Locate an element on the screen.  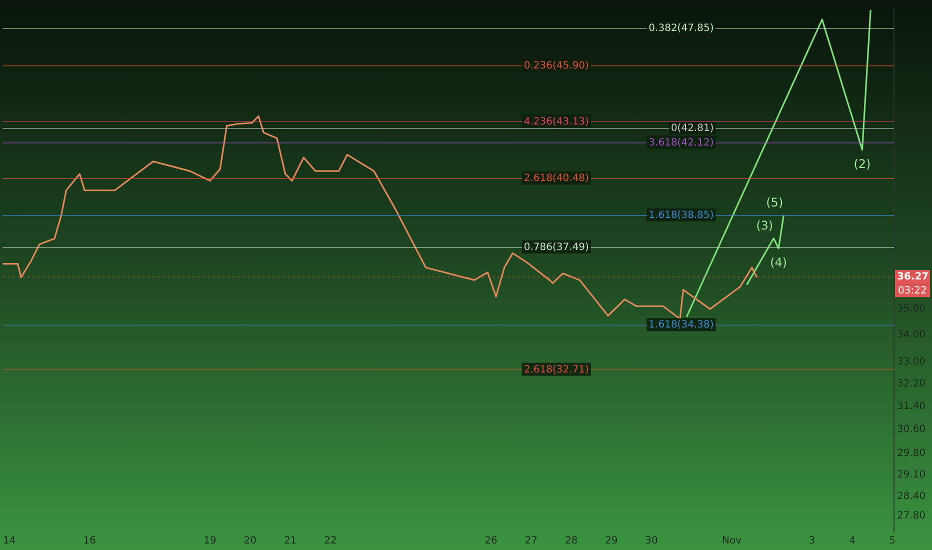
ref-line-label: 36.27 is located at coordinates (913, 277).